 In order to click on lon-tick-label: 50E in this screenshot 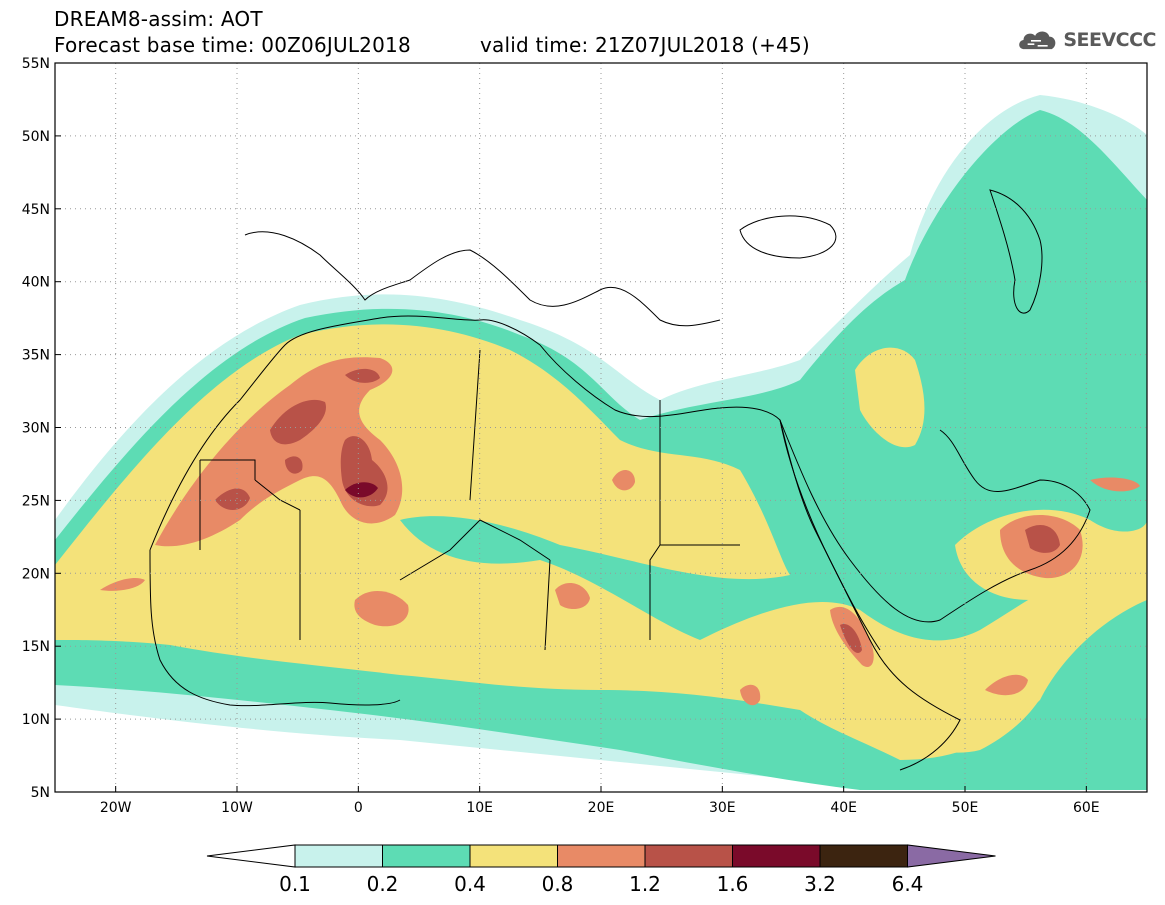, I will do `click(965, 808)`.